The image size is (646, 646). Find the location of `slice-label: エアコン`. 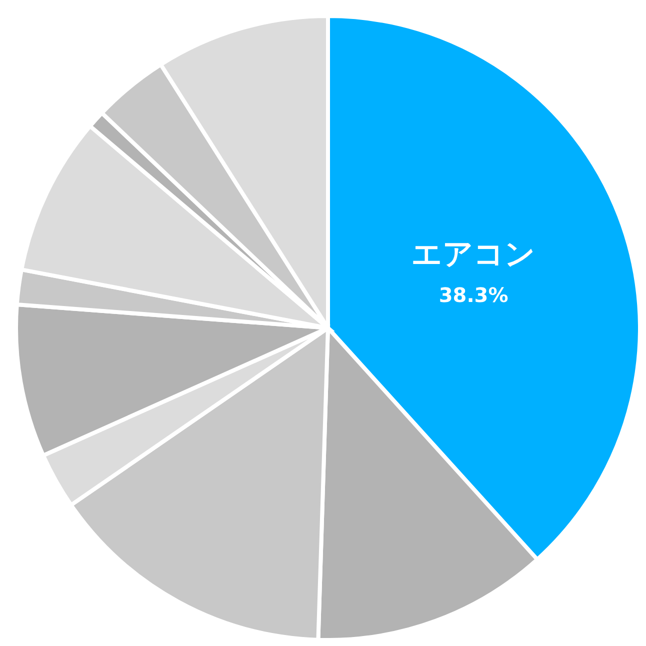

slice-label: エアコン is located at coordinates (474, 254).